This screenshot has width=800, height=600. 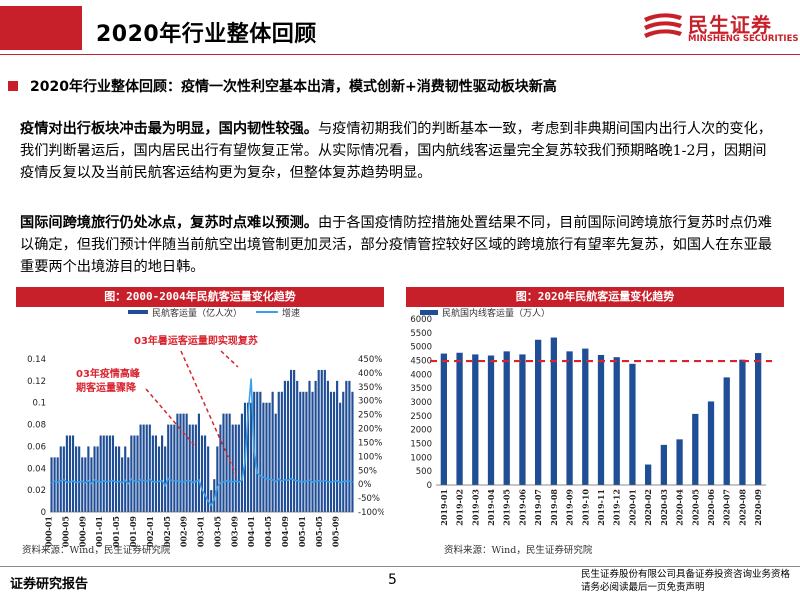 What do you see at coordinates (538, 507) in the screenshot?
I see `x-tick-label: 2019-07` at bounding box center [538, 507].